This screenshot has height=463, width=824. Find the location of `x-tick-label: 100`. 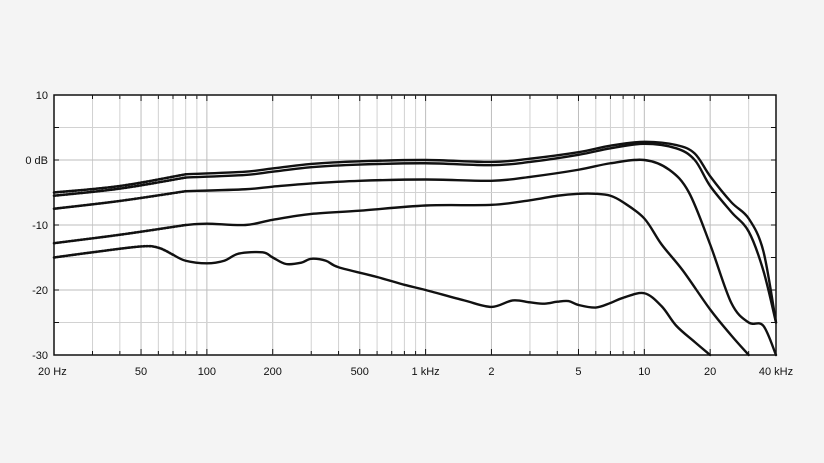

x-tick-label: 100 is located at coordinates (207, 372).